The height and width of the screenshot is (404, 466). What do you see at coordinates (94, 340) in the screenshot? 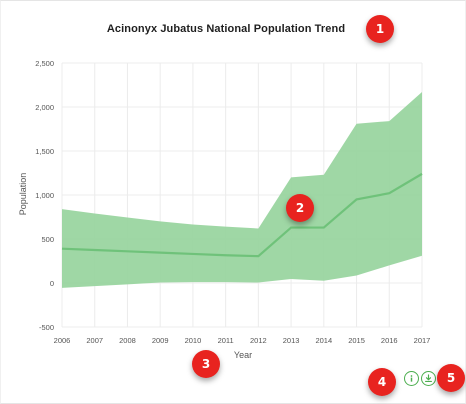
I see `x-tick-label: 2007` at bounding box center [94, 340].